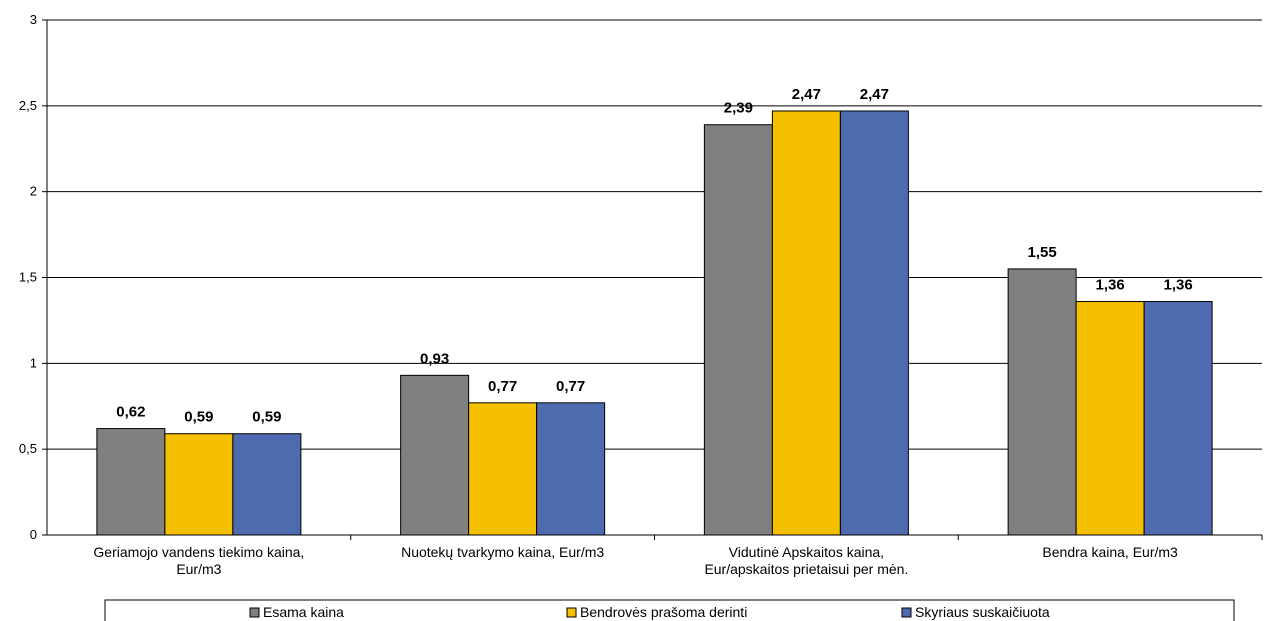  Describe the element at coordinates (28, 277) in the screenshot. I see `y-tick-label: 1,5` at that location.